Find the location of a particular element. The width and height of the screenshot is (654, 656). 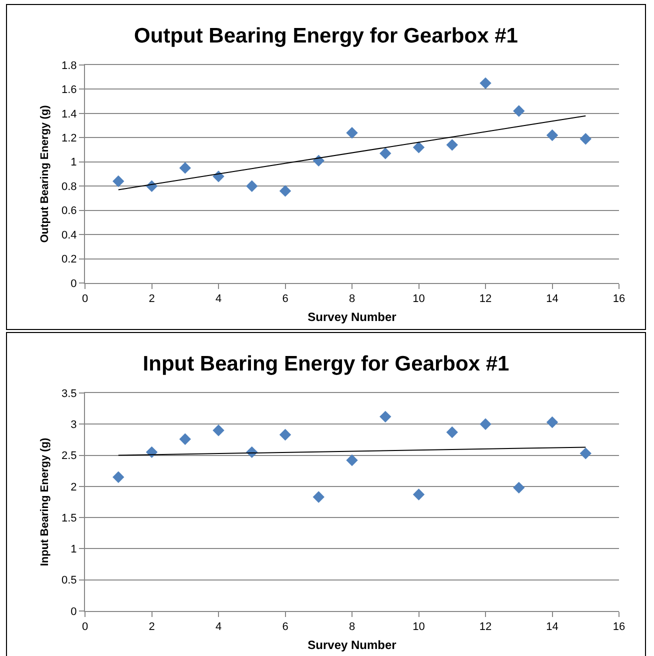

y-tick-label: 2.5 is located at coordinates (69, 456).